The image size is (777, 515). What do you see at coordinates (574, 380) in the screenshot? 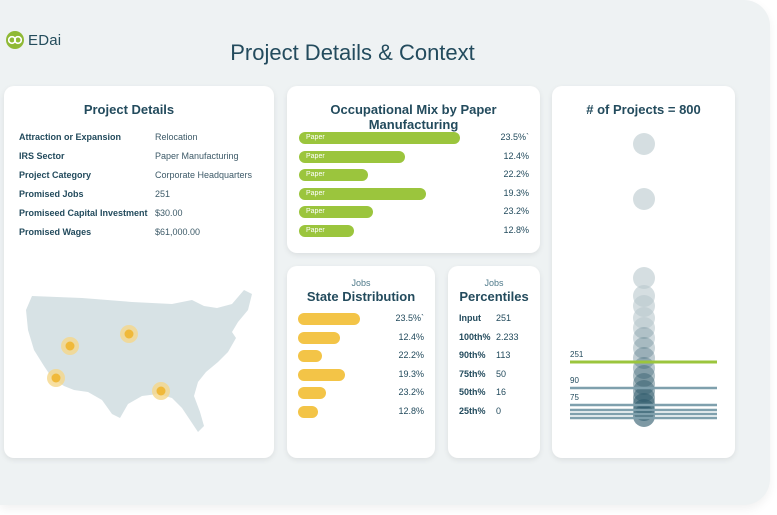
I see `projects-threshold-label: 90` at bounding box center [574, 380].